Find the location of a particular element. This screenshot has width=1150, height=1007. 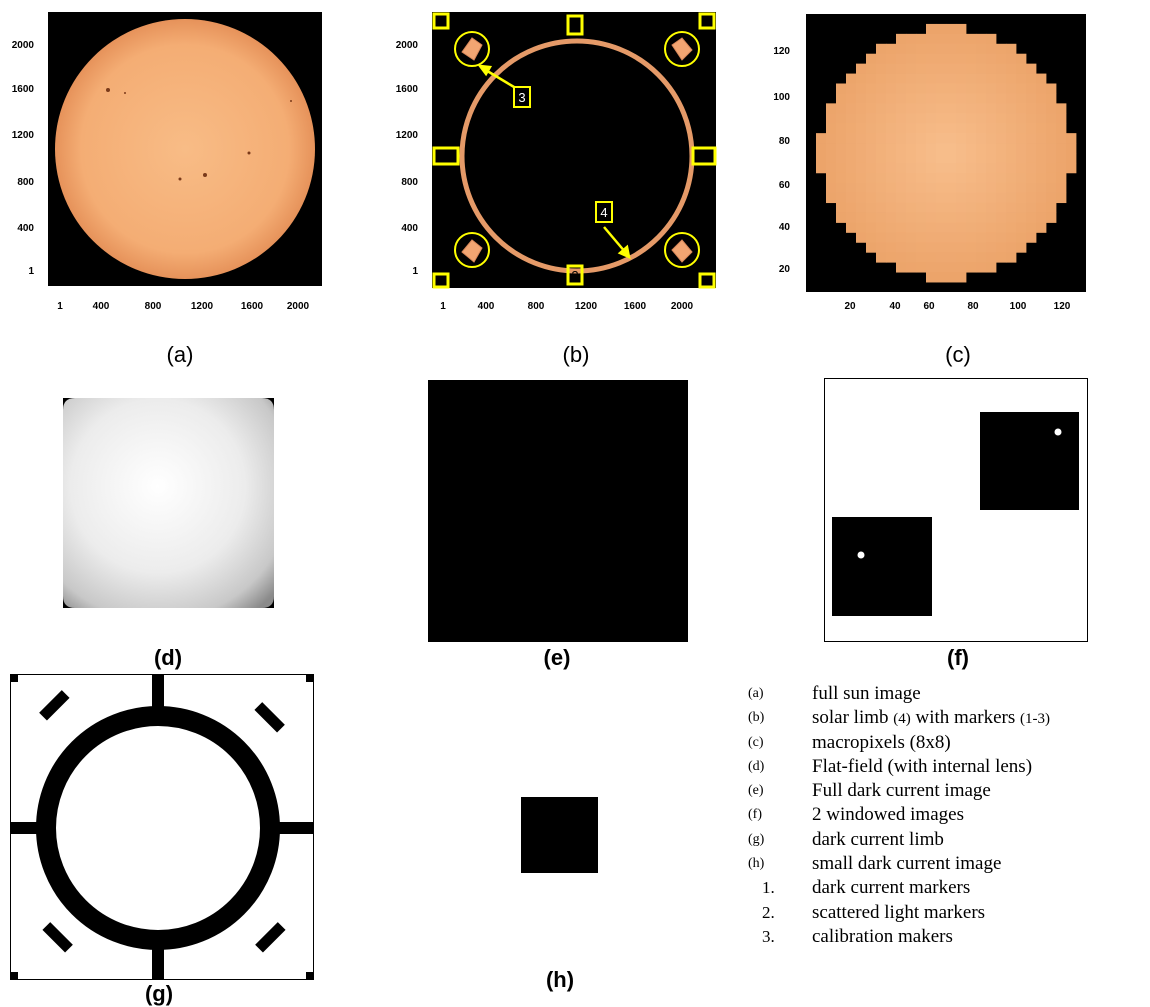

marker-label-2: 2 is located at coordinates (574, 275).